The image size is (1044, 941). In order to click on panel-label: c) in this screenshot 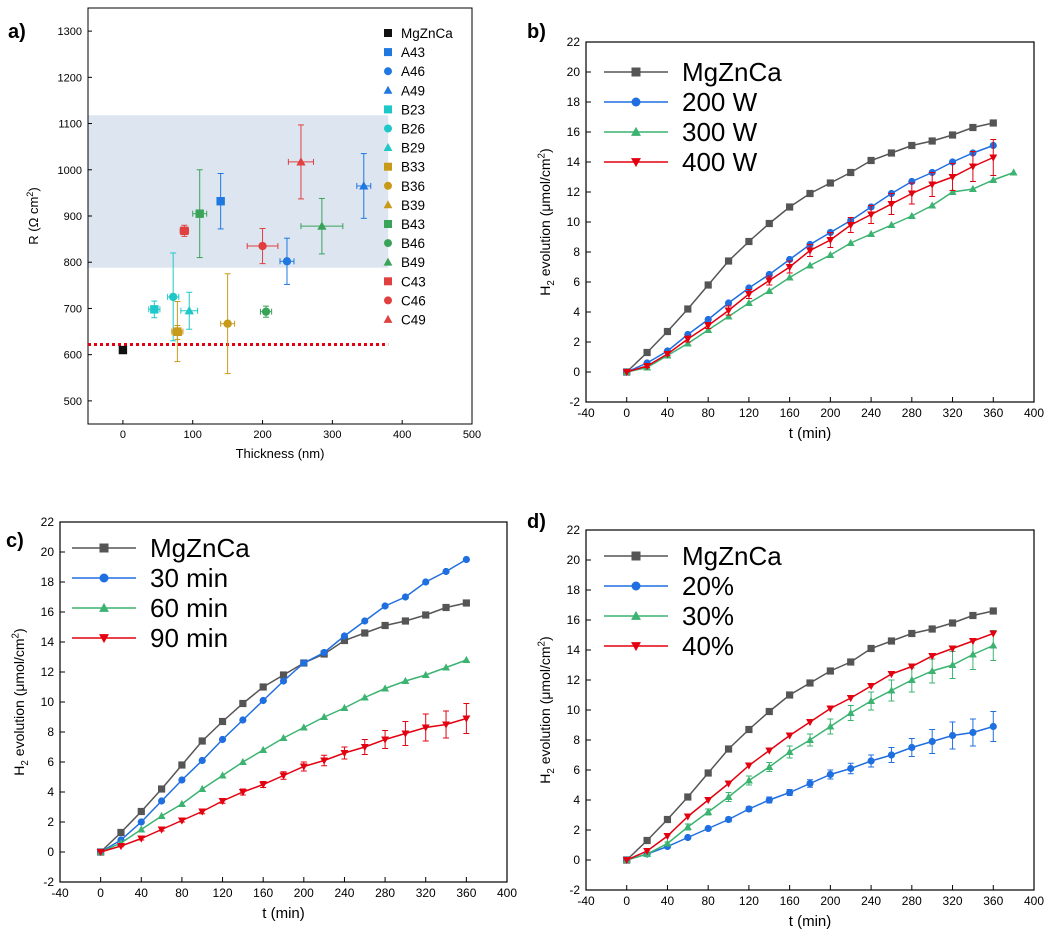, I will do `click(15, 541)`.